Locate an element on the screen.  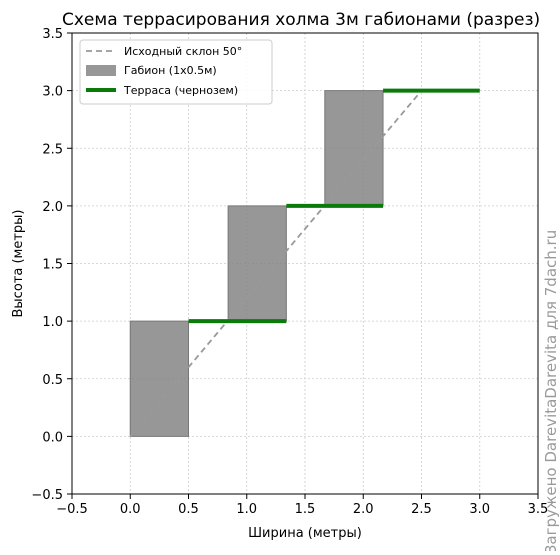
x-tick-label: 3.0 is located at coordinates (479, 509).